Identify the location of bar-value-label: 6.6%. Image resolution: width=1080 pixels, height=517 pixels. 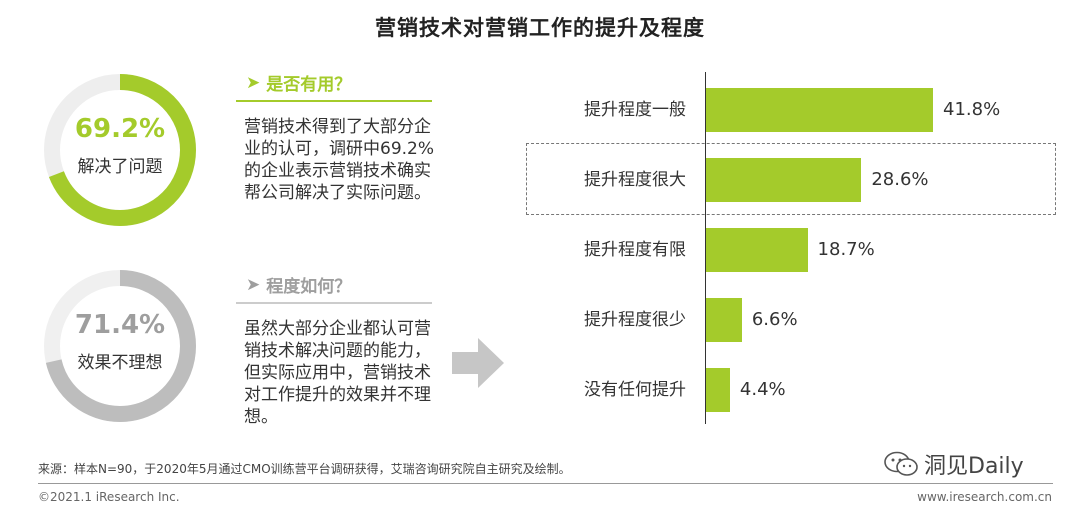
(774, 319).